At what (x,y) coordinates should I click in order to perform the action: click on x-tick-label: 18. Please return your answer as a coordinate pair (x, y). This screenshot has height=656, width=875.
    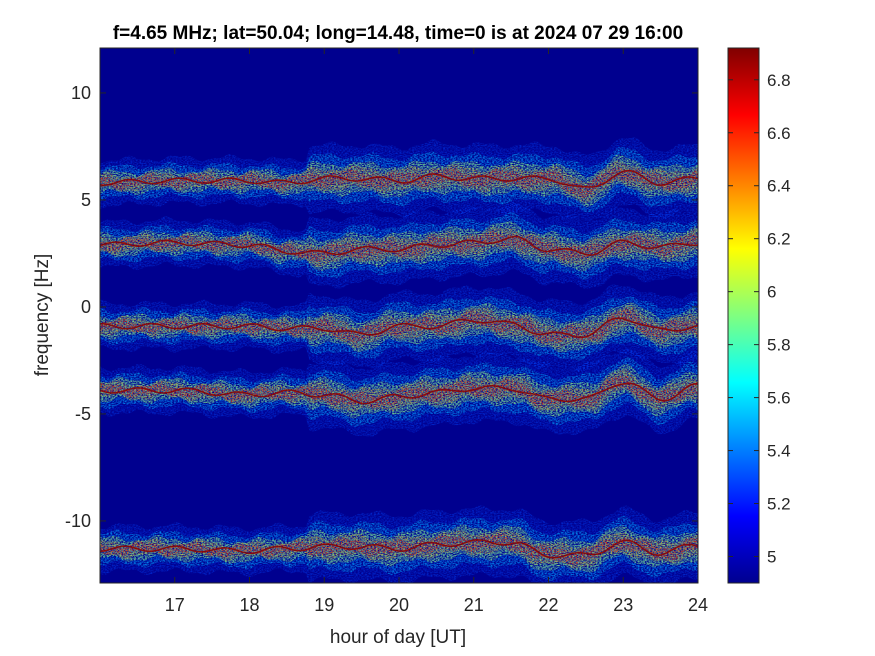
    Looking at the image, I should click on (249, 605).